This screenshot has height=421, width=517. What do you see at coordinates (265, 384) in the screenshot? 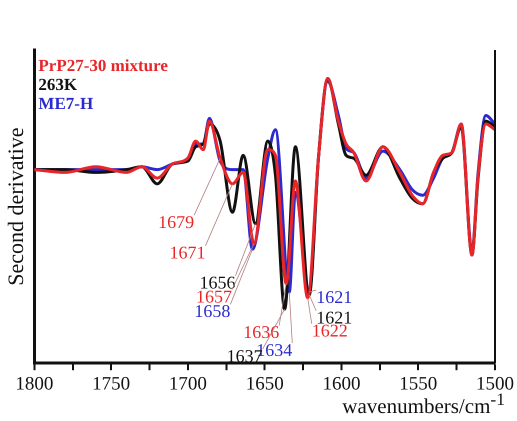
I see `x-tick-label: 1650` at bounding box center [265, 384].